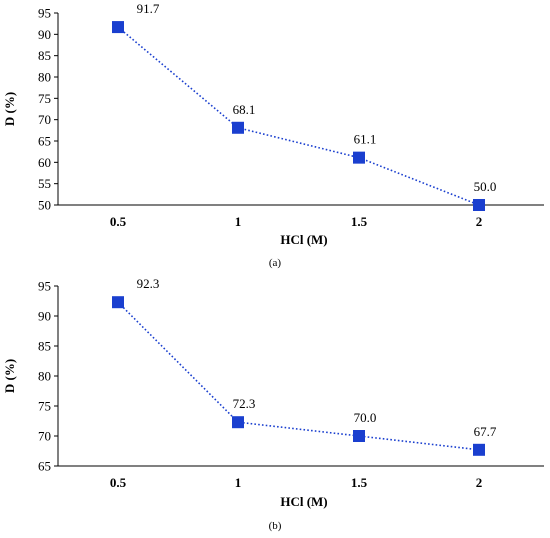 The image size is (550, 538). Describe the element at coordinates (275, 263) in the screenshot. I see `panel-caption: (a)` at that location.